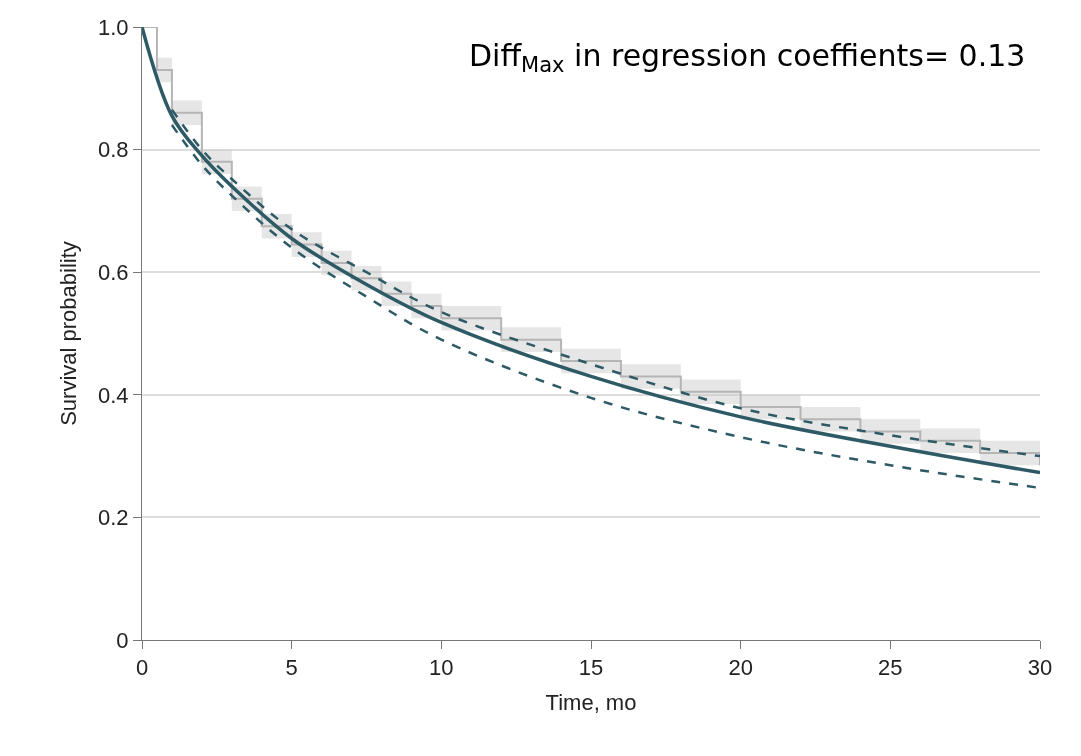 The height and width of the screenshot is (756, 1081). I want to click on y-tick-label: 0.8, so click(113, 150).